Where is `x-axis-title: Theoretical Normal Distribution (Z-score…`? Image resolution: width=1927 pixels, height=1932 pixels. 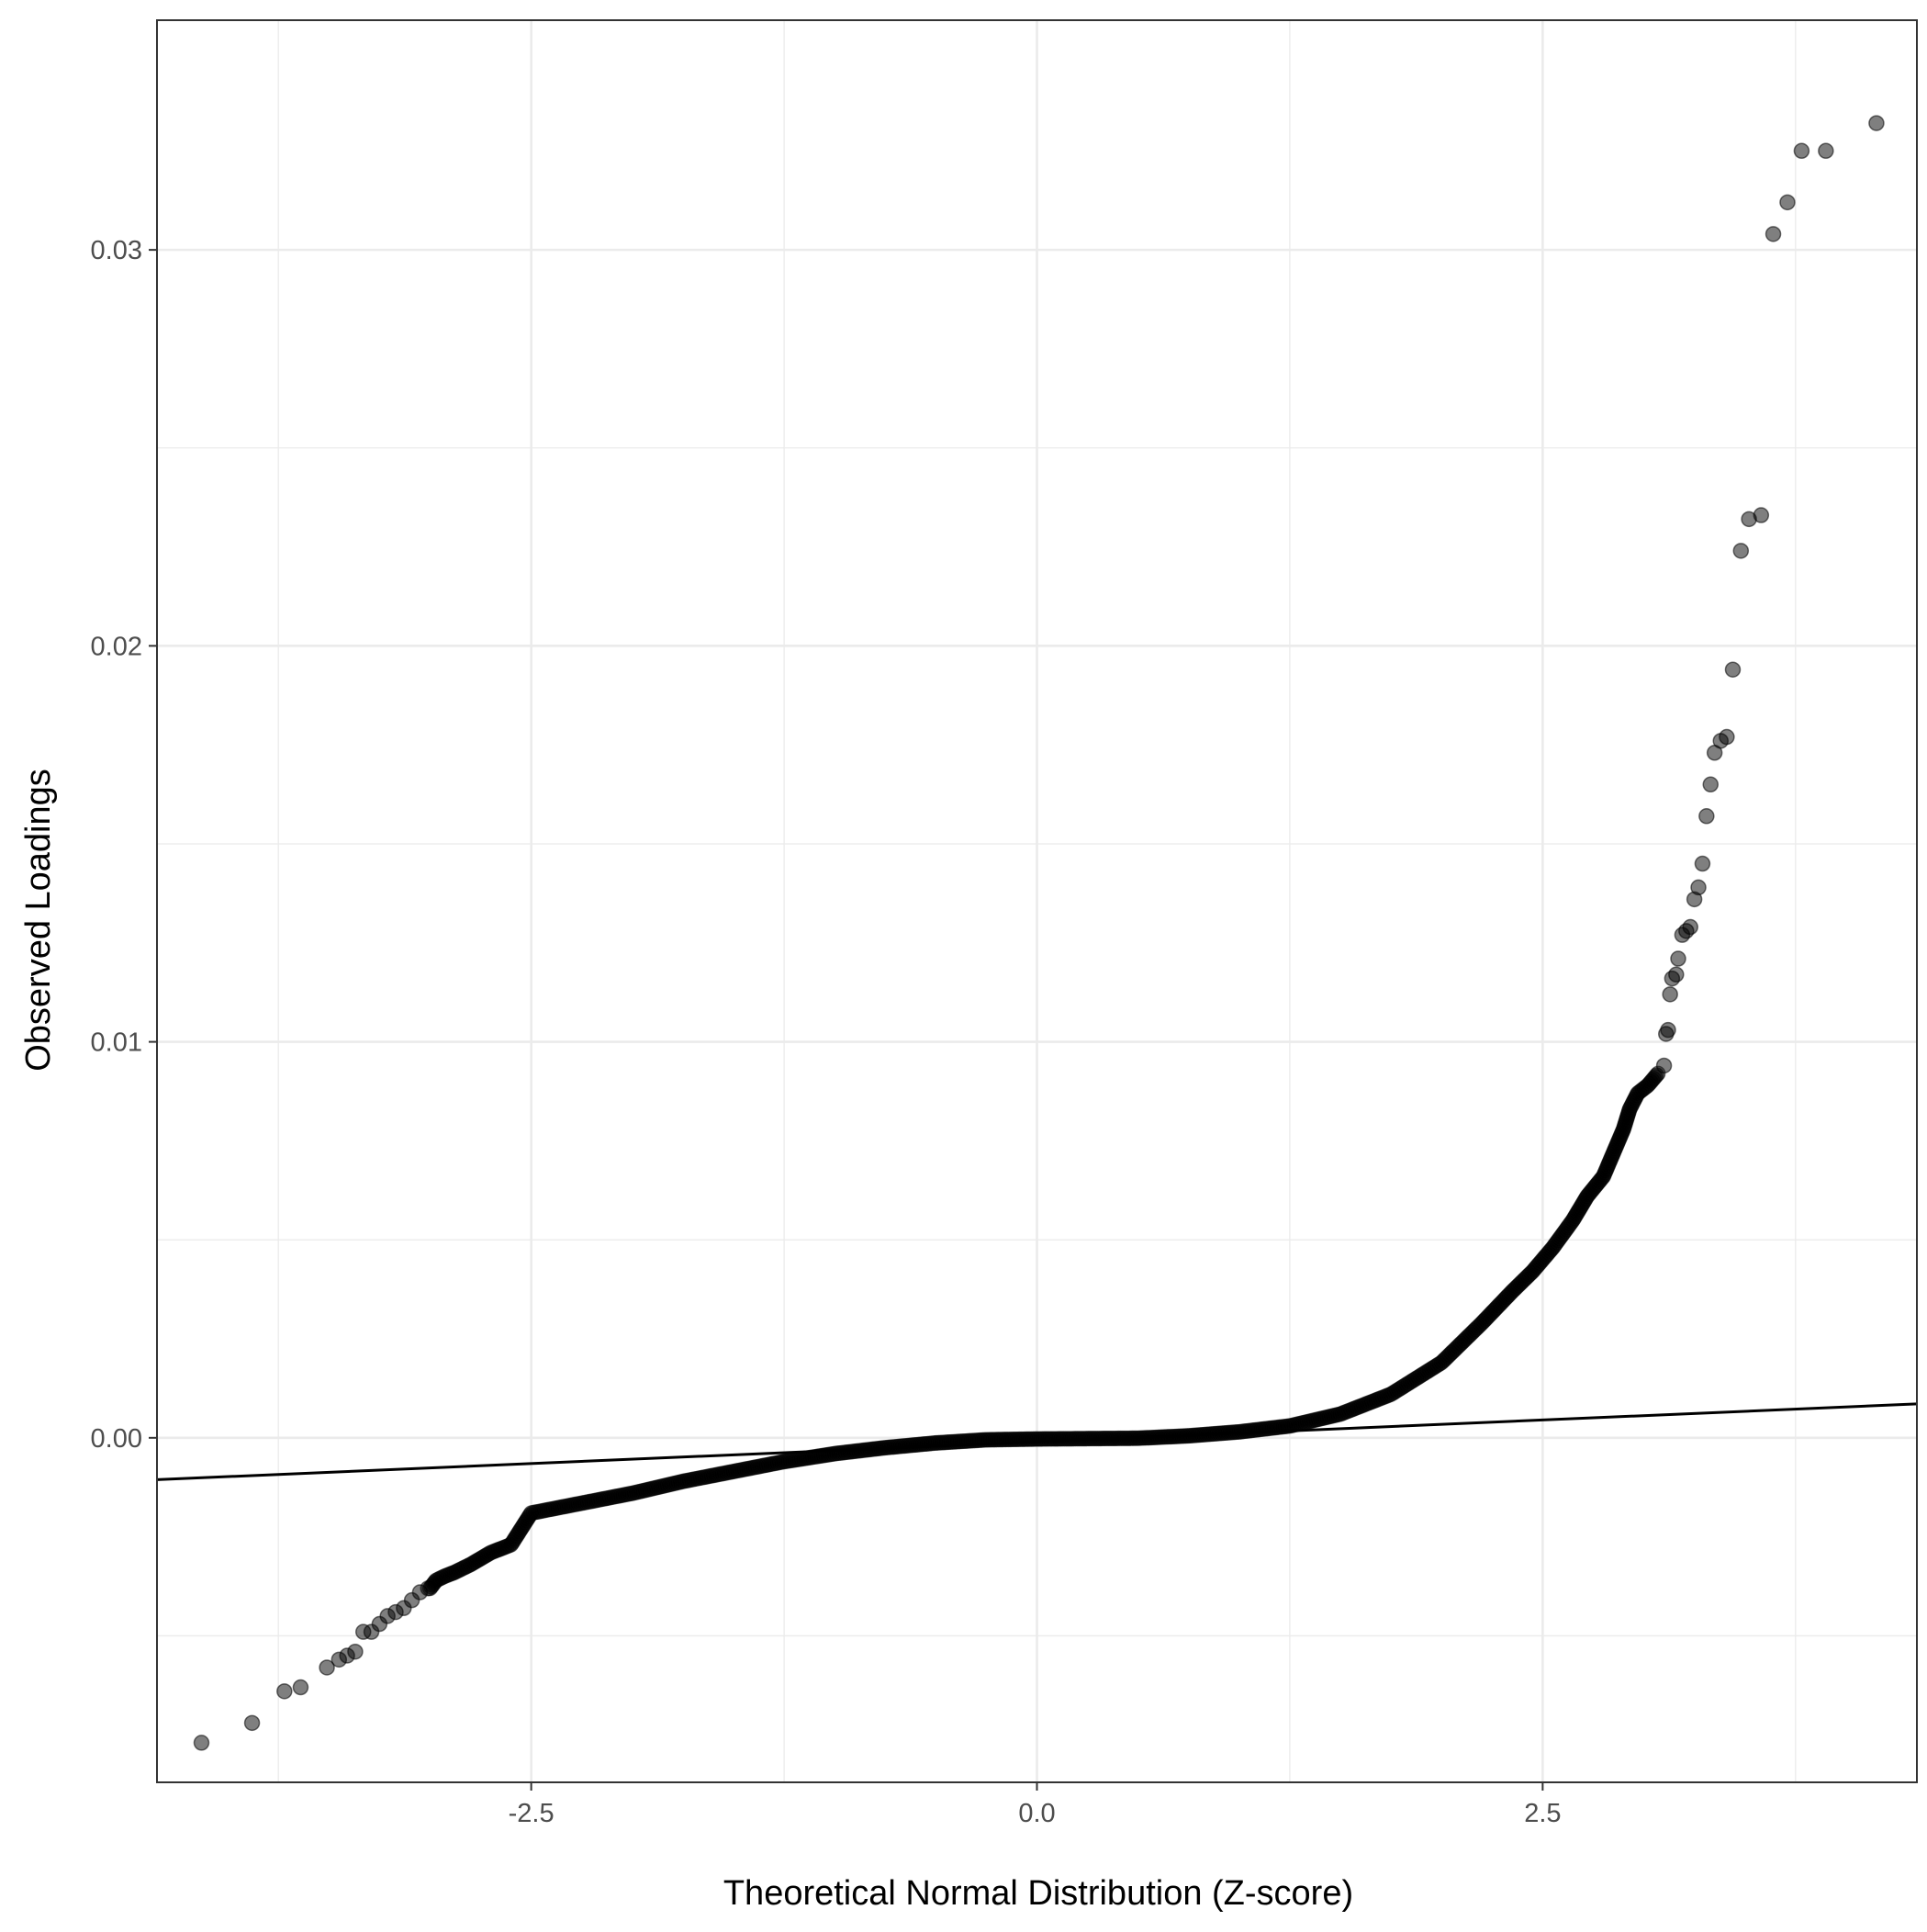
x-axis-title: Theoretical Normal Distribution (Z-score… is located at coordinates (1038, 1893).